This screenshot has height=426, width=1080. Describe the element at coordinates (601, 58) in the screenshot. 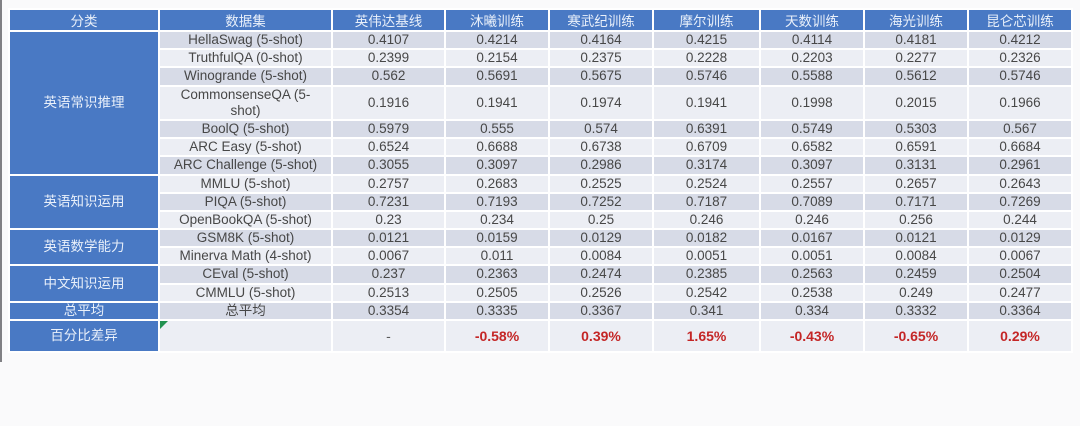

I see `value-cell: 0.2375` at that location.